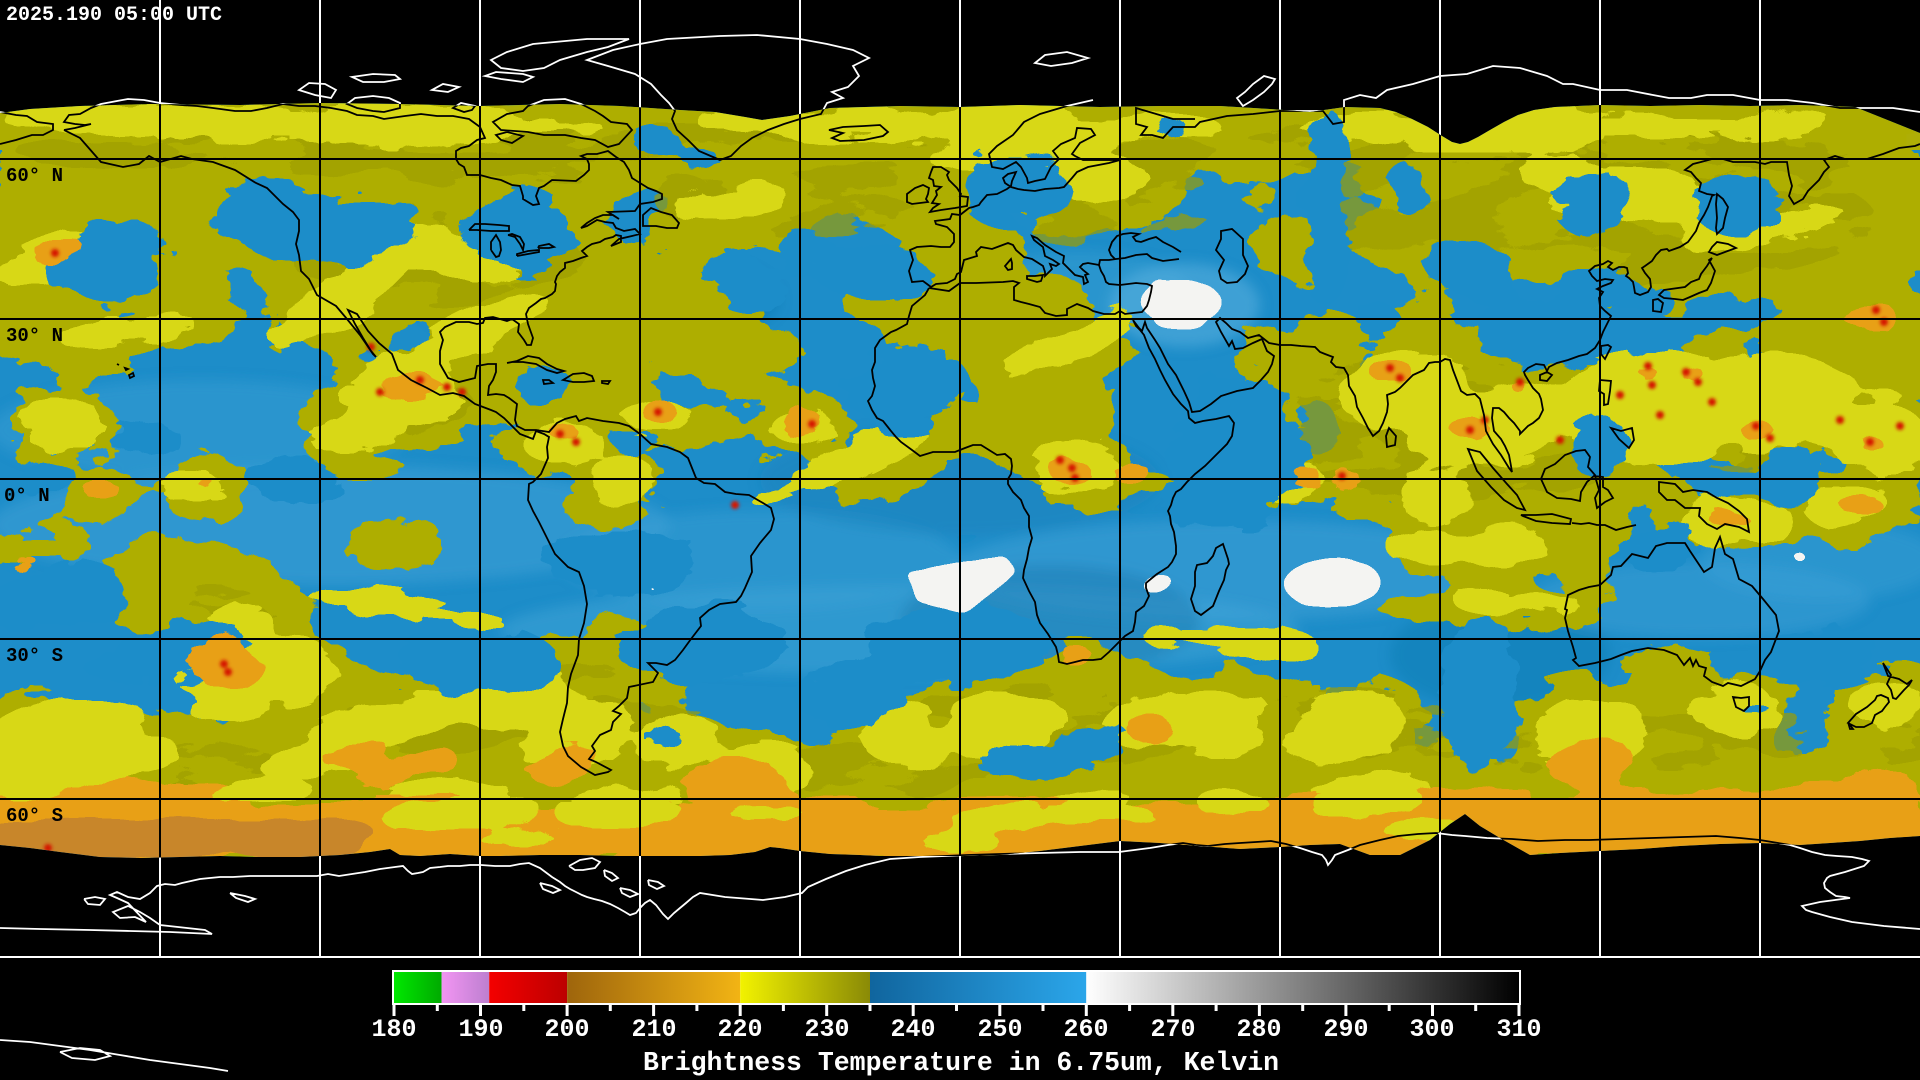  I want to click on svg-text: 210, so click(653, 1029).